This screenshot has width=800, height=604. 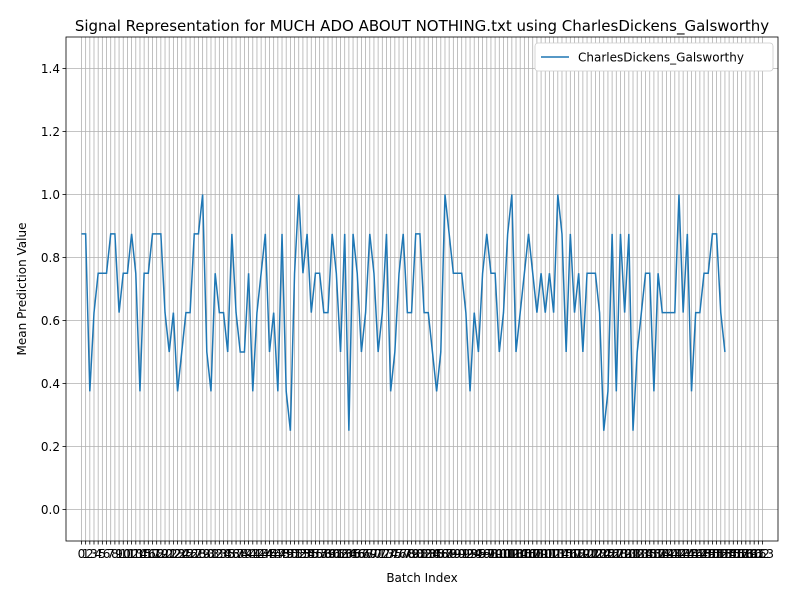 What do you see at coordinates (123, 554) in the screenshot?
I see `x-tick-label: 10` at bounding box center [123, 554].